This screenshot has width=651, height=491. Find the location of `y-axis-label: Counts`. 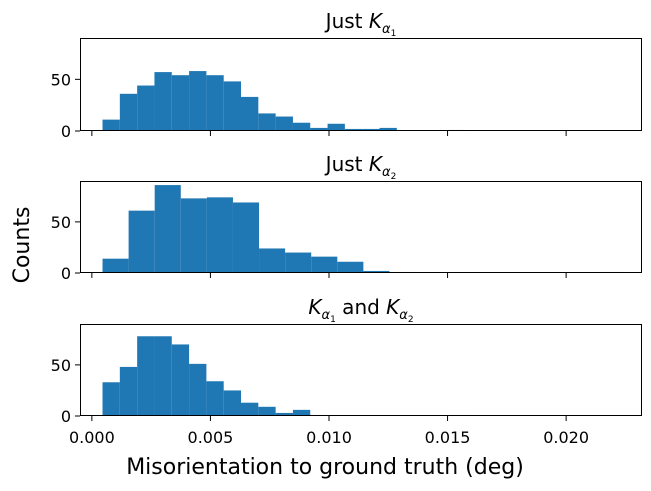

y-axis-label: Counts is located at coordinates (22, 245).